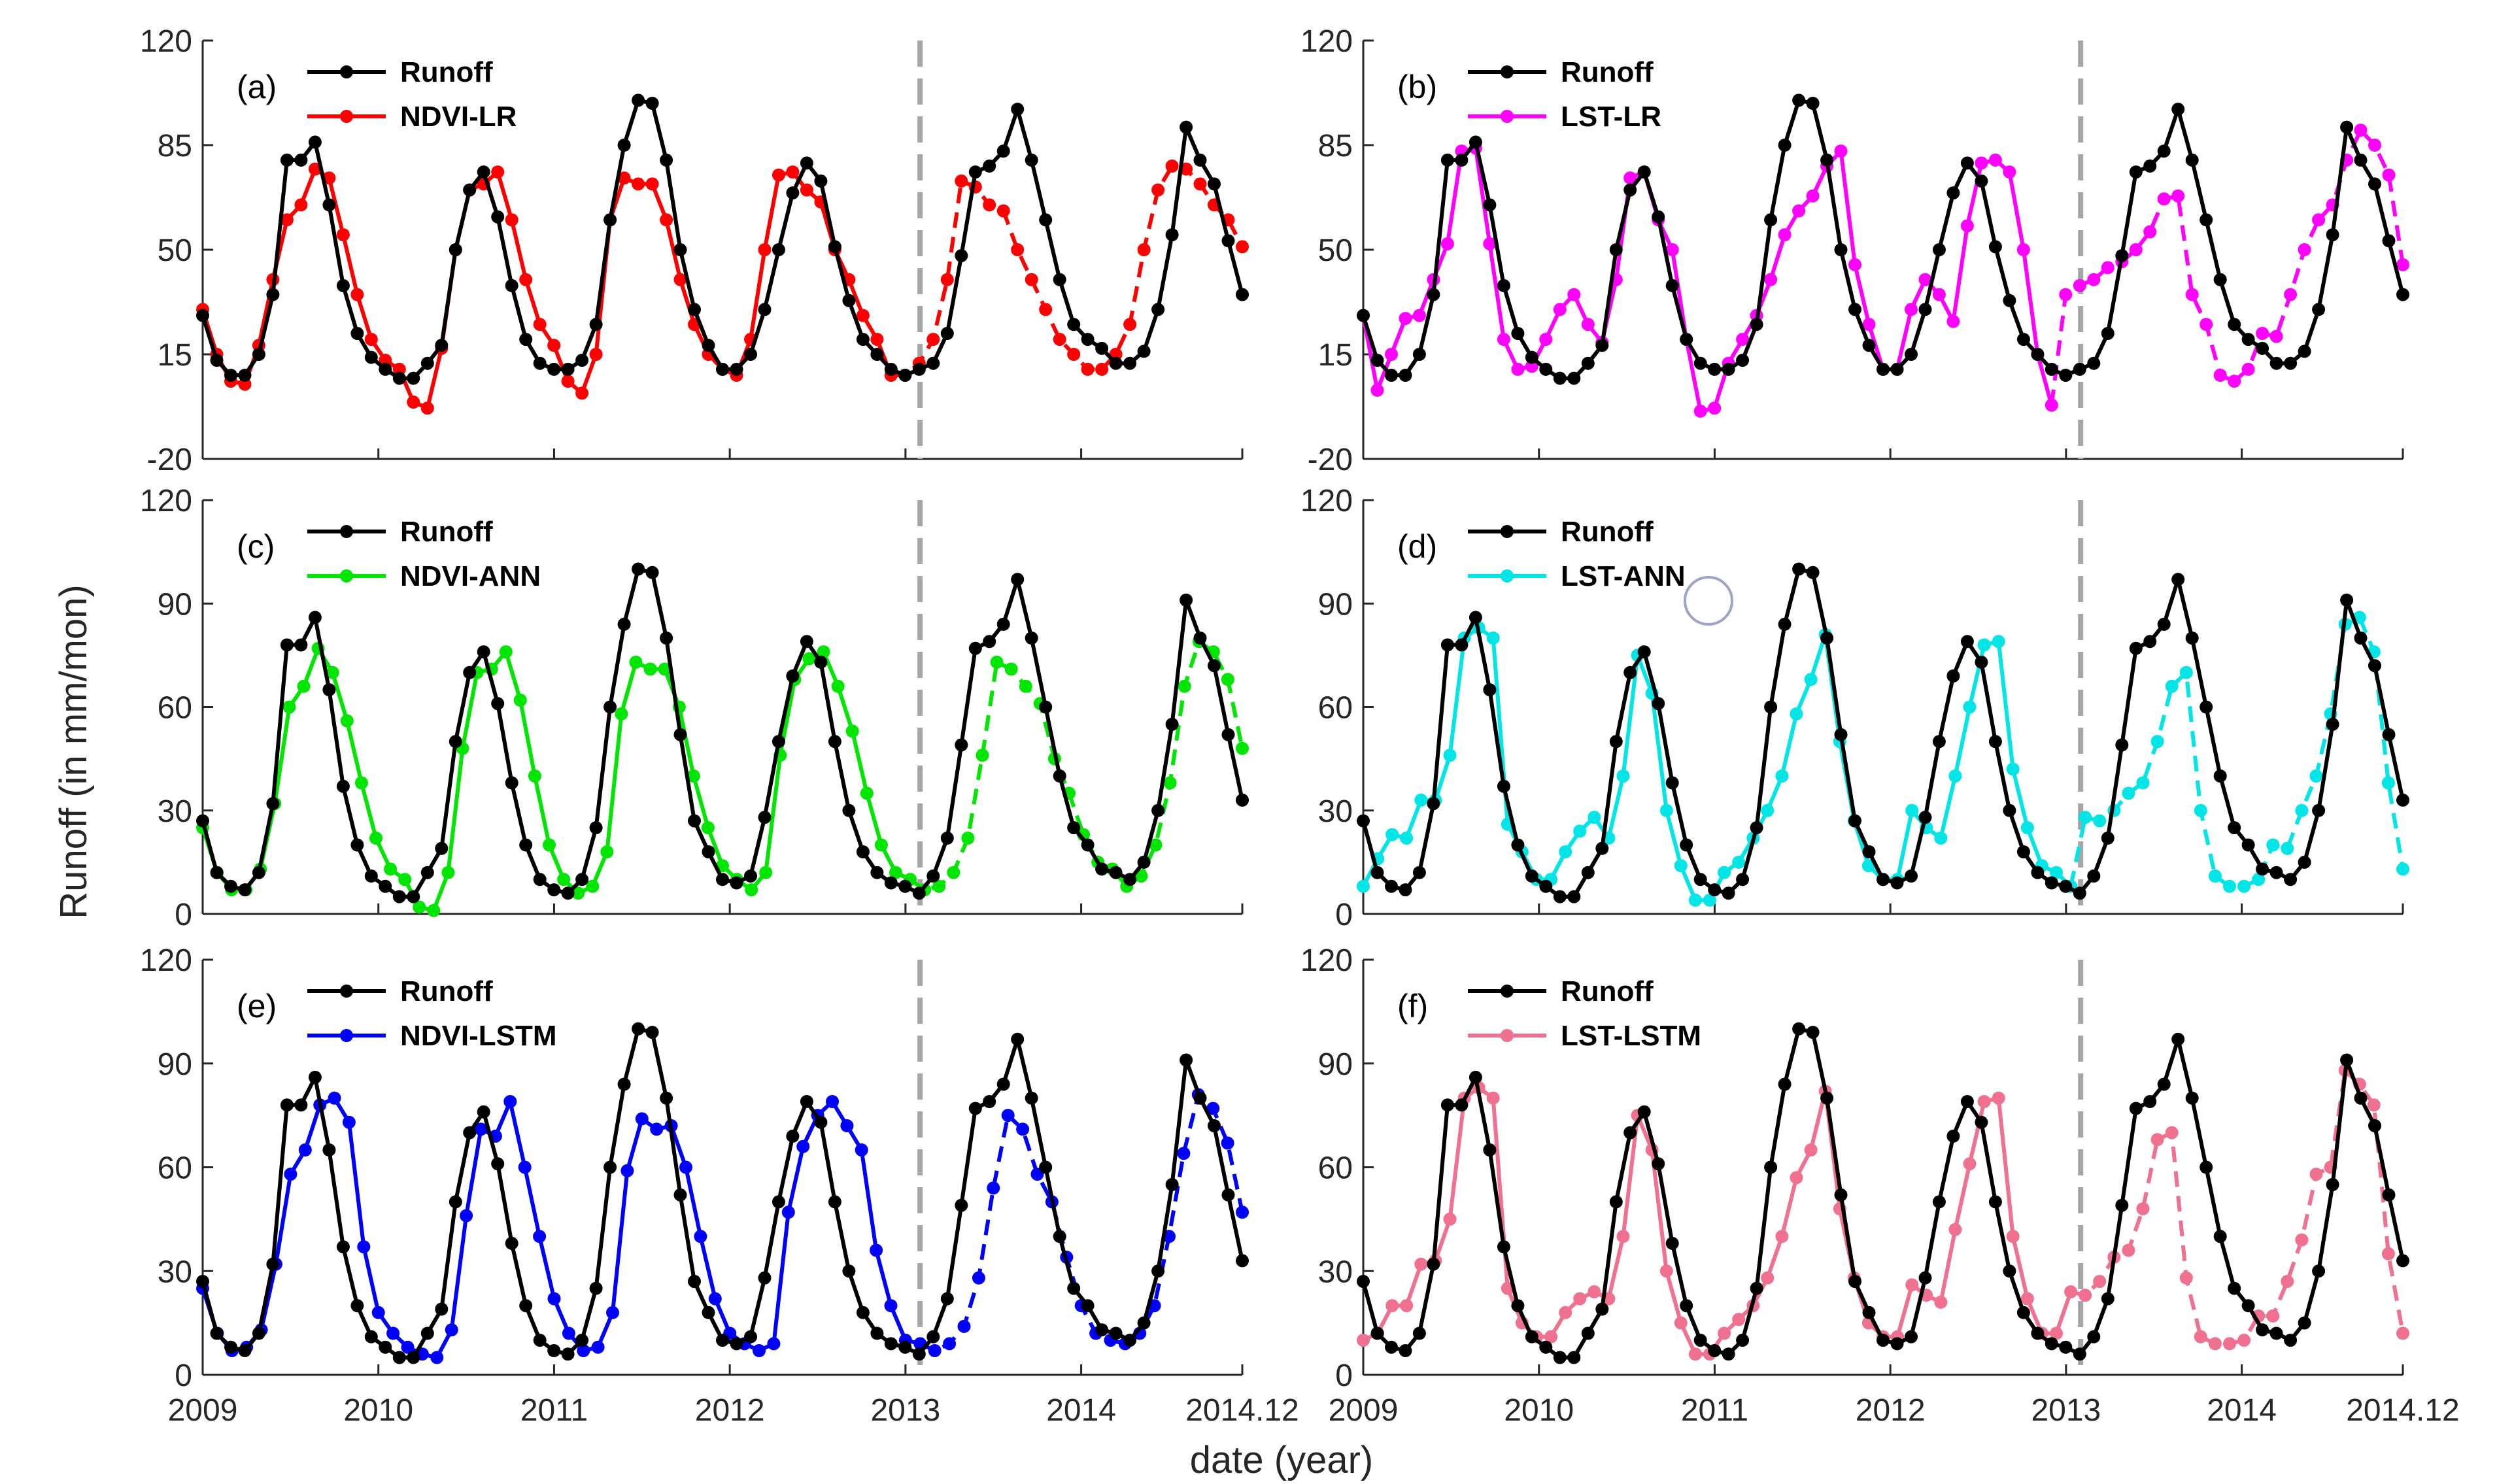 This screenshot has width=2497, height=1484. Describe the element at coordinates (432, 1014) in the screenshot. I see `legend: Runoff NDVI-LSTM` at that location.